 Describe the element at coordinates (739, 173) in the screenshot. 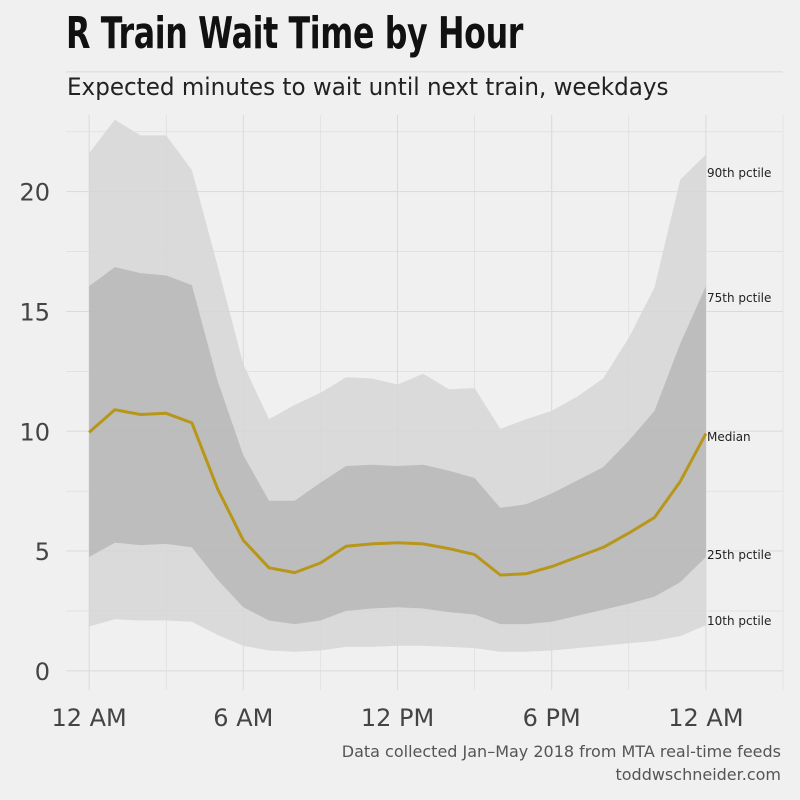

I see `series-label: 90th pctile` at that location.